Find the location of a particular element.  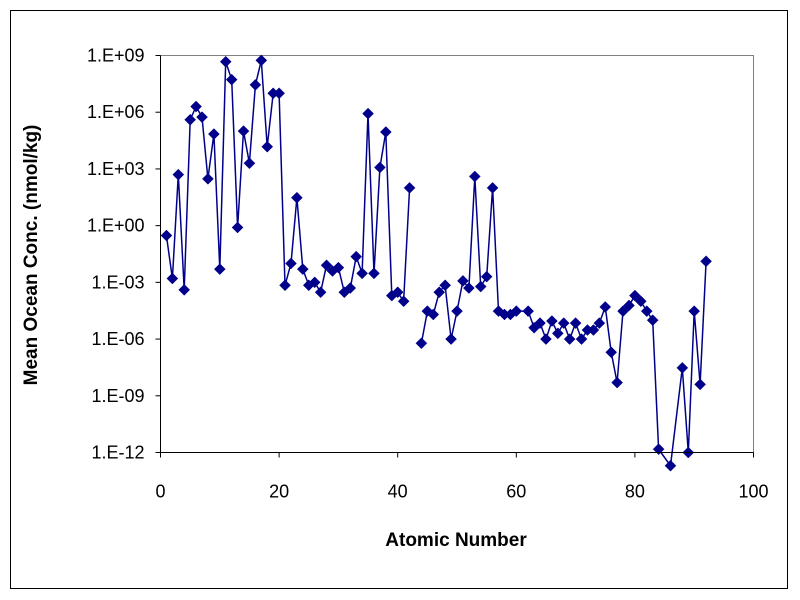

y-tick-label: 1.E+06 is located at coordinates (116, 112).